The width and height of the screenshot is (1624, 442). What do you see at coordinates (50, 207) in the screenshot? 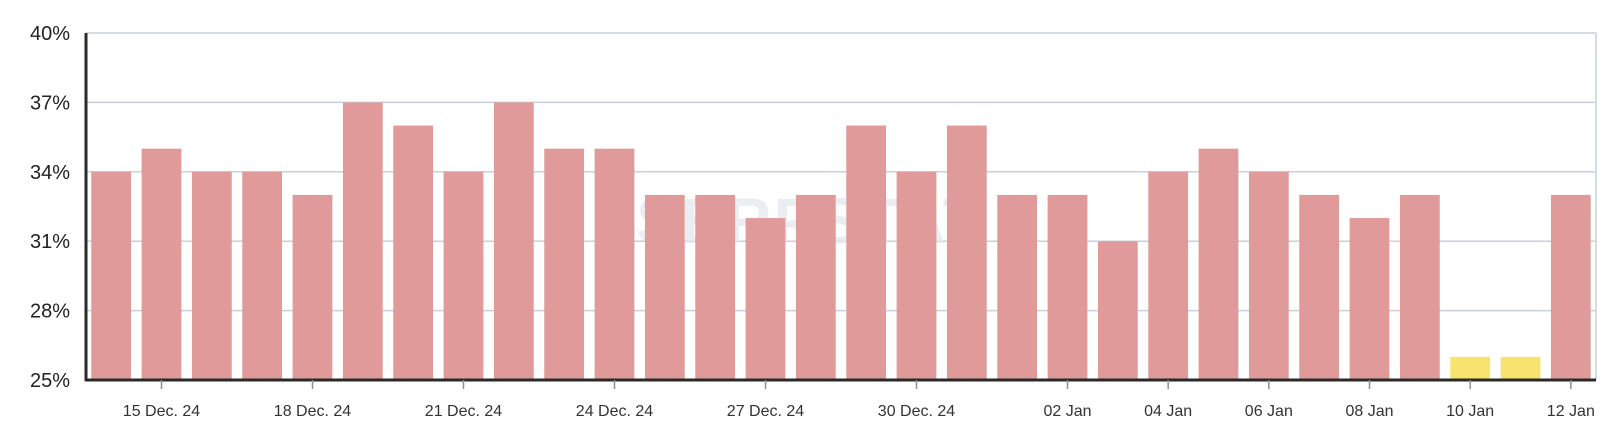
I see `y-axis-ticks: 25% 28% 31% 34% 37% 40%` at bounding box center [50, 207].